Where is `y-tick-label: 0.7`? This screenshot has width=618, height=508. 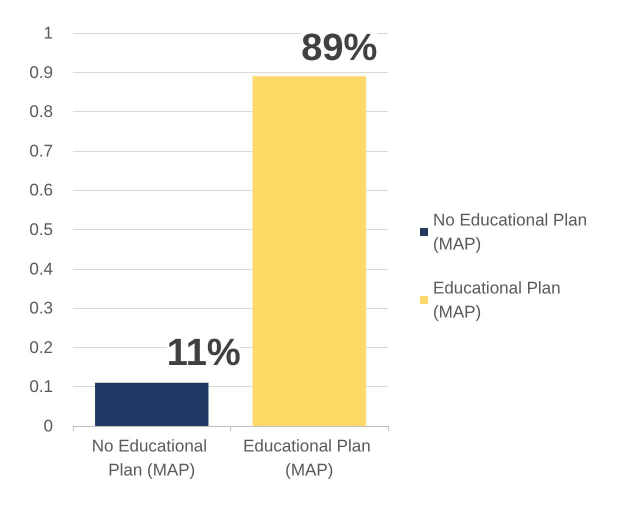 y-tick-label: 0.7 is located at coordinates (41, 150).